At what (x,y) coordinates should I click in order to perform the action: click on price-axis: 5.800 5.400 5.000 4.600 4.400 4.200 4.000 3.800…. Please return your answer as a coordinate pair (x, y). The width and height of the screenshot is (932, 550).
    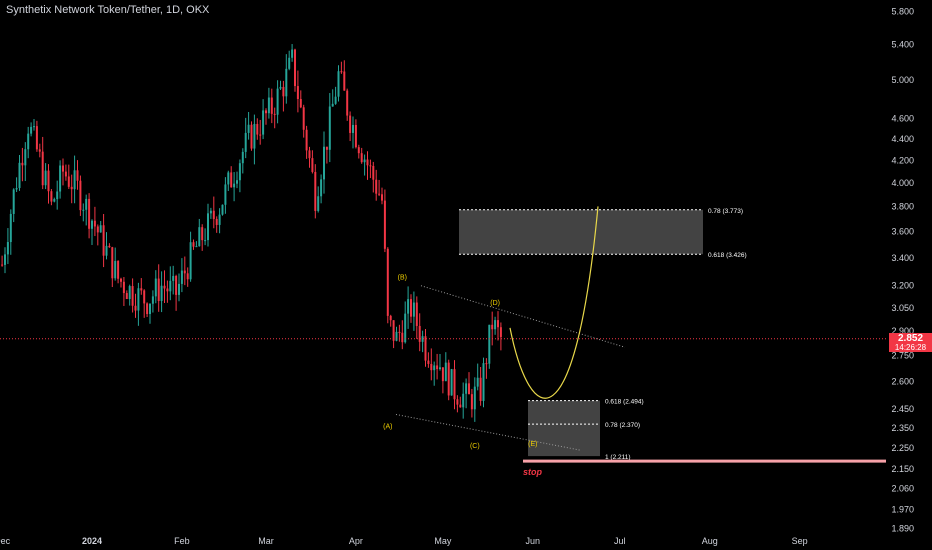
    Looking at the image, I should click on (902, 270).